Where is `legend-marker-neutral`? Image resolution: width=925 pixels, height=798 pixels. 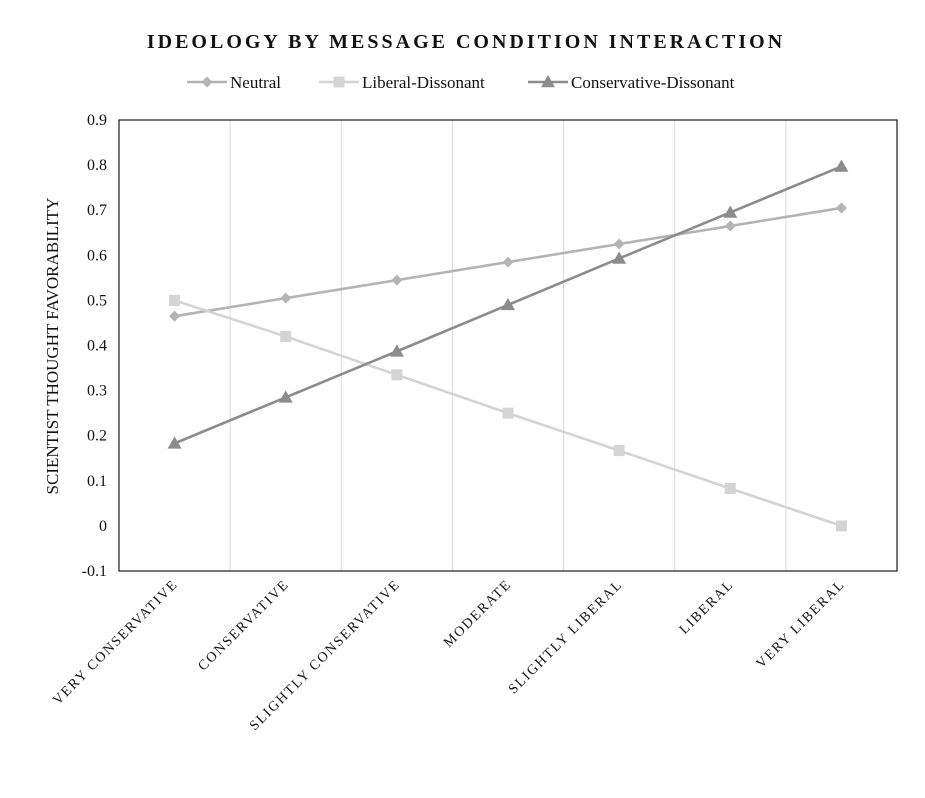
legend-marker-neutral is located at coordinates (207, 82).